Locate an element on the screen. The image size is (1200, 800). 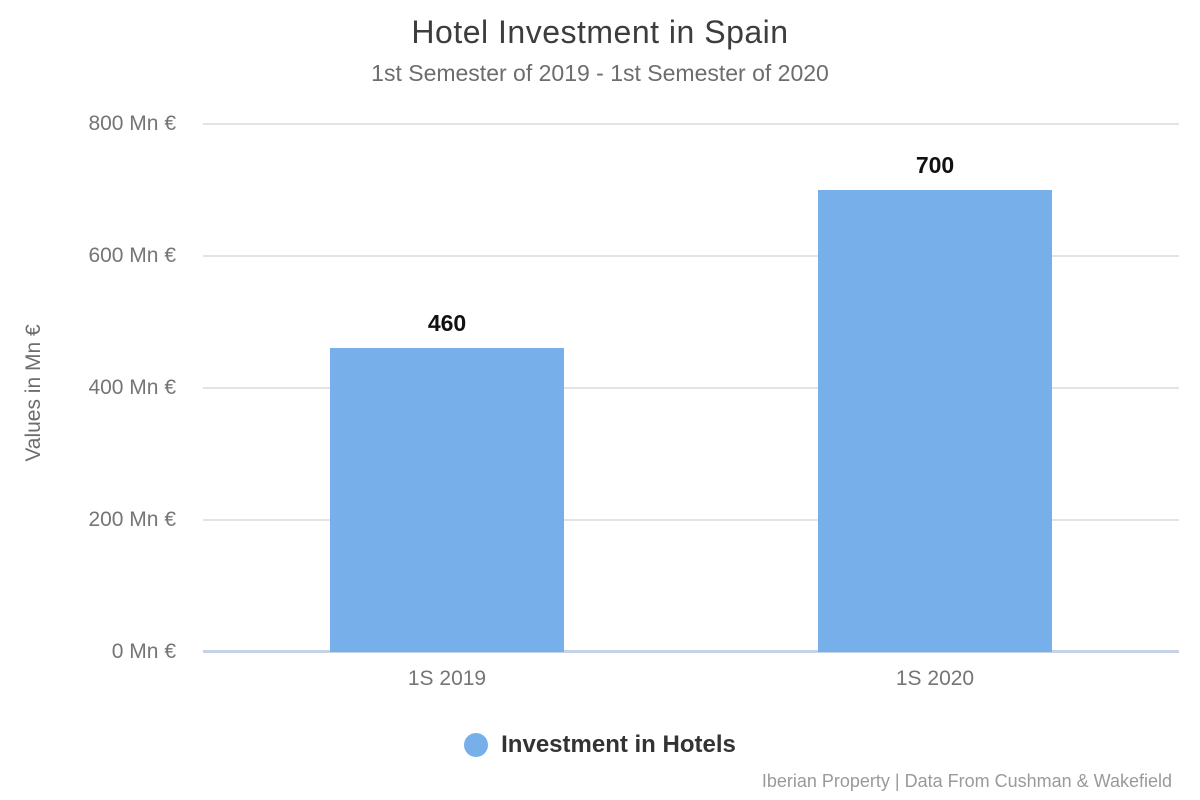
x-tick-label-1s-2019: 1S 2019 is located at coordinates (447, 678).